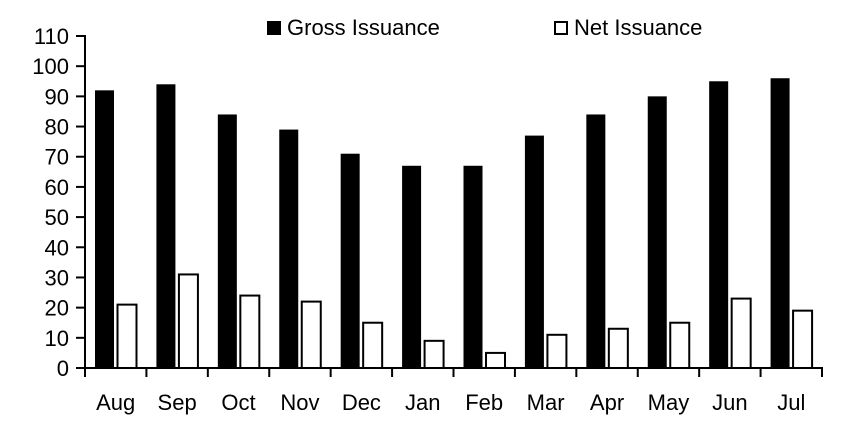 This screenshot has width=852, height=430. I want to click on y-tick-label: 70, so click(57, 157).